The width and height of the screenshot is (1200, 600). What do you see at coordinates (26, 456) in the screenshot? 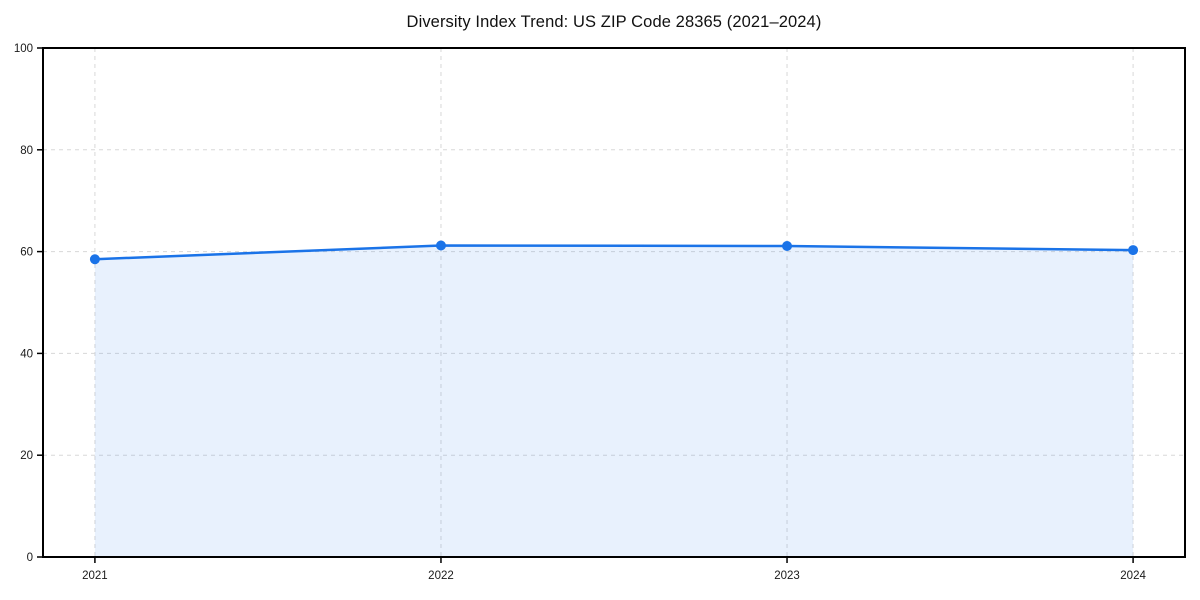
I see `y-tick-label: 20` at bounding box center [26, 456].